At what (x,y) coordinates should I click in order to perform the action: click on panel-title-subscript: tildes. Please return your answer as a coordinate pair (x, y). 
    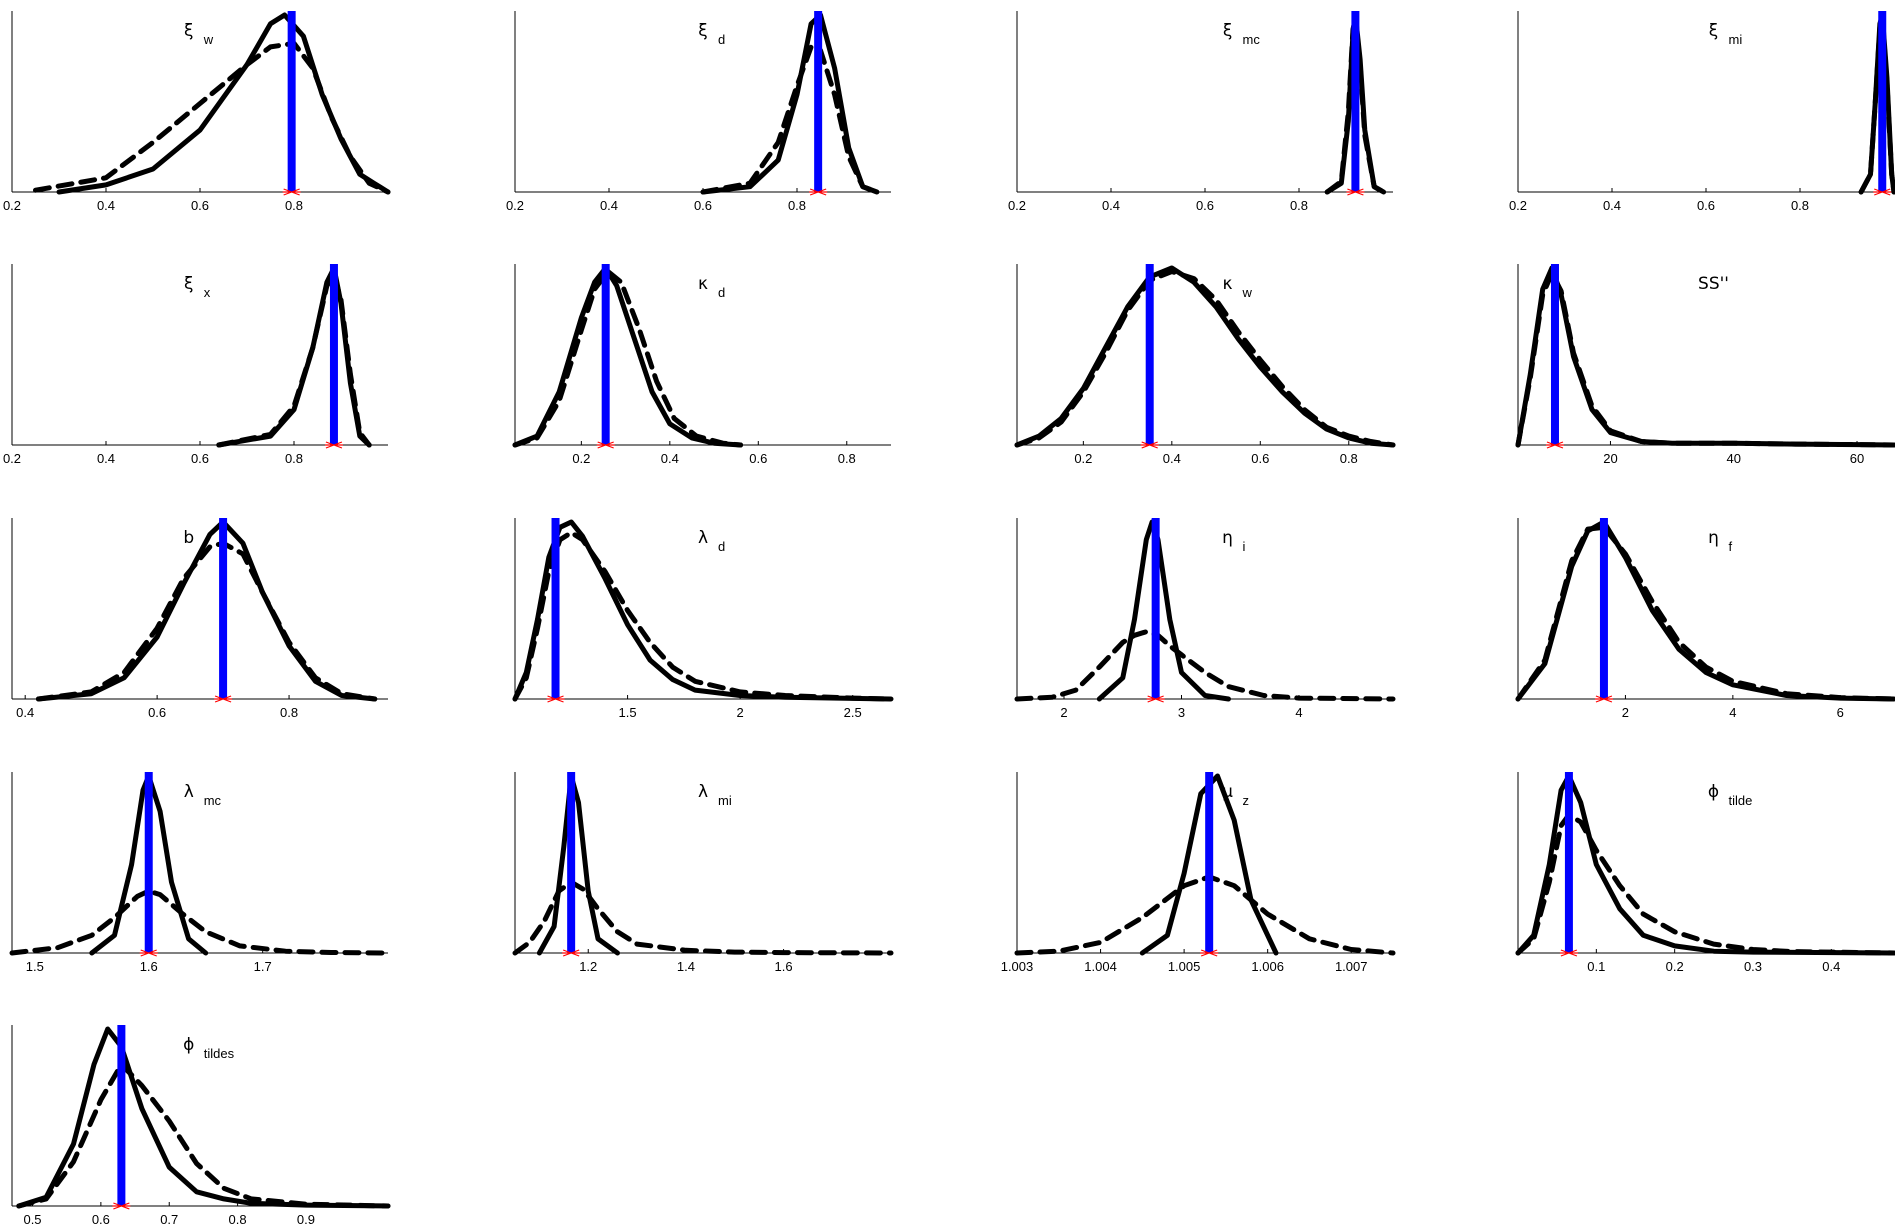
    Looking at the image, I should click on (219, 1053).